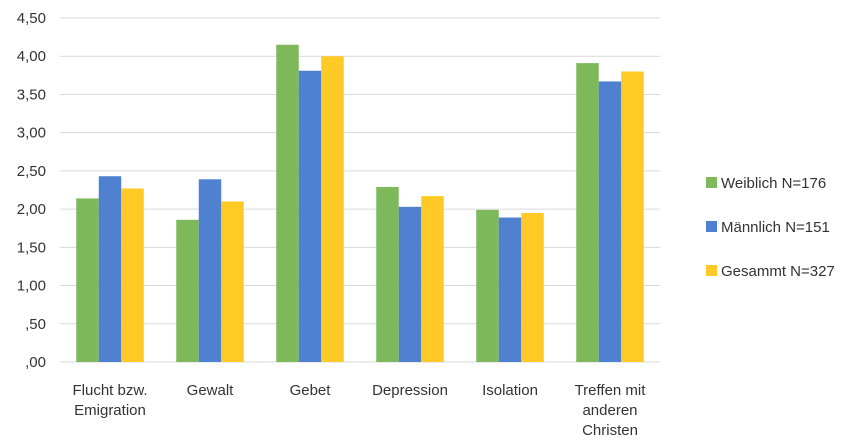 This screenshot has height=446, width=860. What do you see at coordinates (35, 324) in the screenshot?
I see `y-tick-label: ,50` at bounding box center [35, 324].